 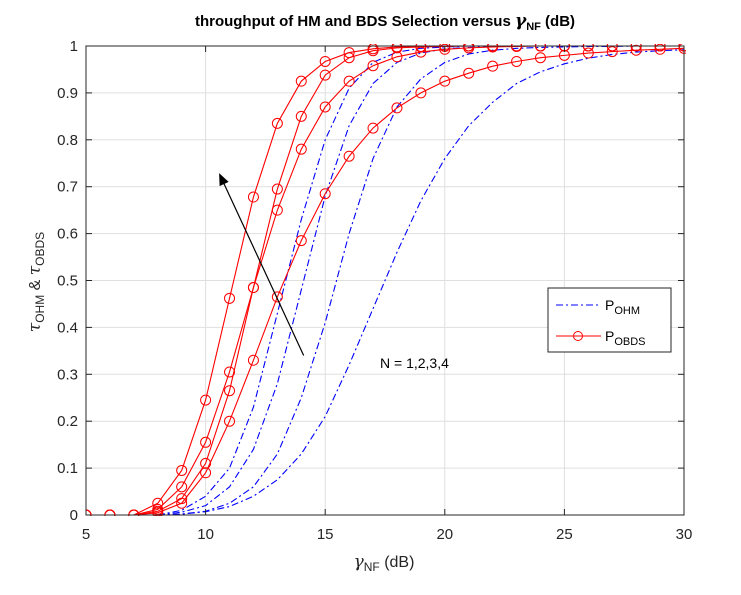 I want to click on legend-marker-obds, so click(x=578, y=336).